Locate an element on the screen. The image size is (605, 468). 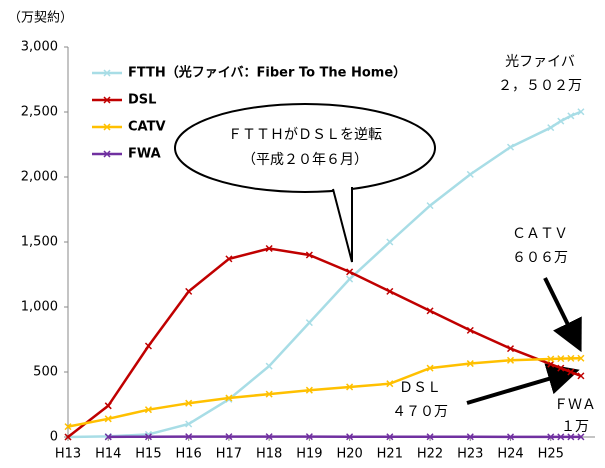
callout-line: （平成２０年６月） is located at coordinates (305, 160).